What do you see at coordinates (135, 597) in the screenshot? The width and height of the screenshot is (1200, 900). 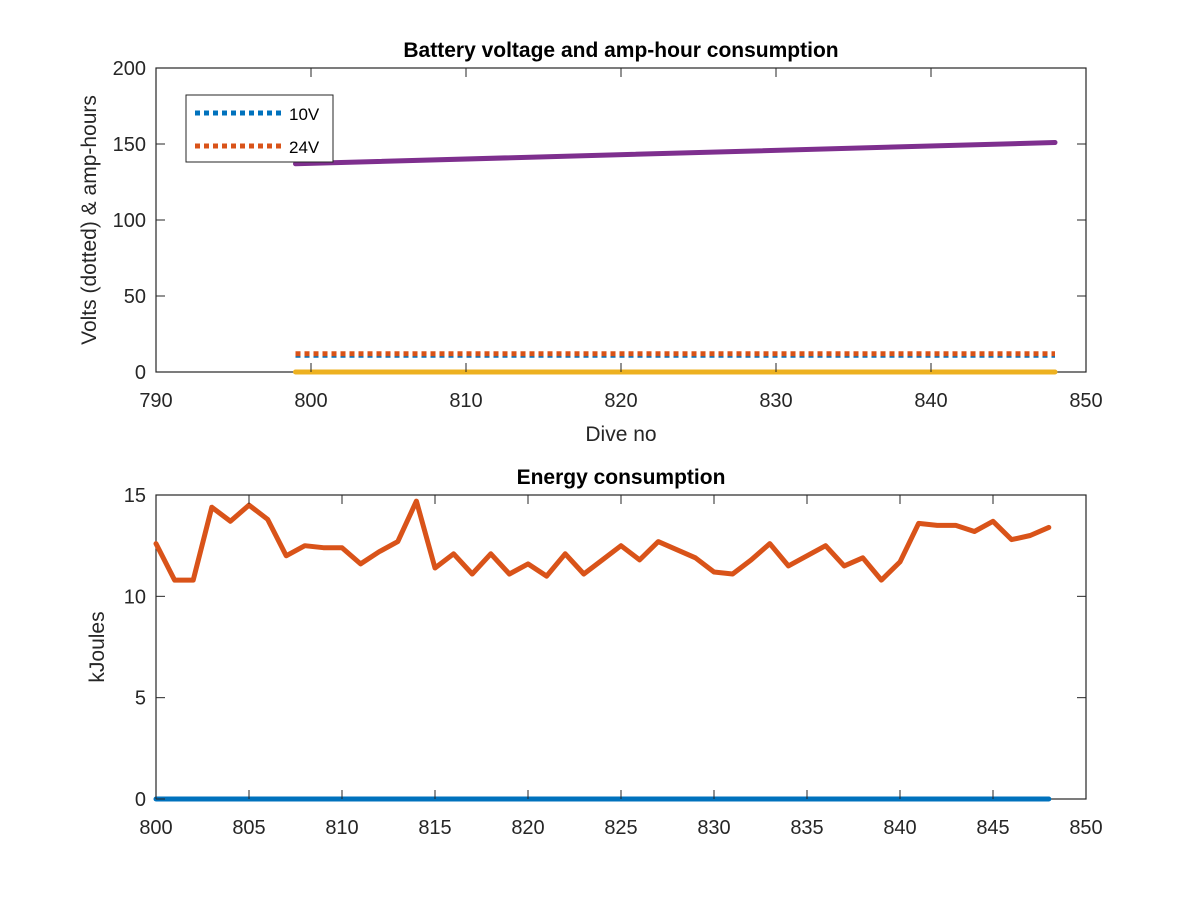 I see `energy-chart-y-tick-label: 10` at bounding box center [135, 597].